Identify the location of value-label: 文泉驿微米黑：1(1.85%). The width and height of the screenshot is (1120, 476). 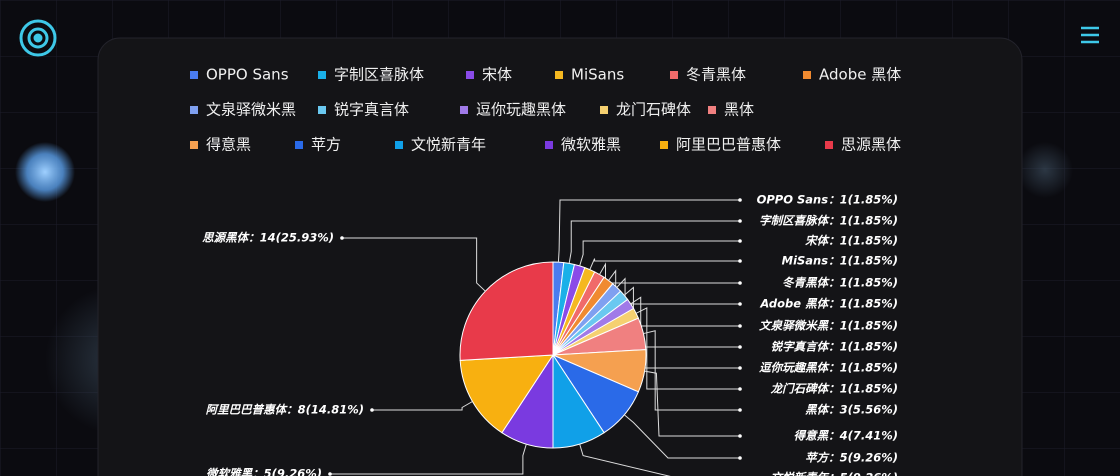
(828, 326).